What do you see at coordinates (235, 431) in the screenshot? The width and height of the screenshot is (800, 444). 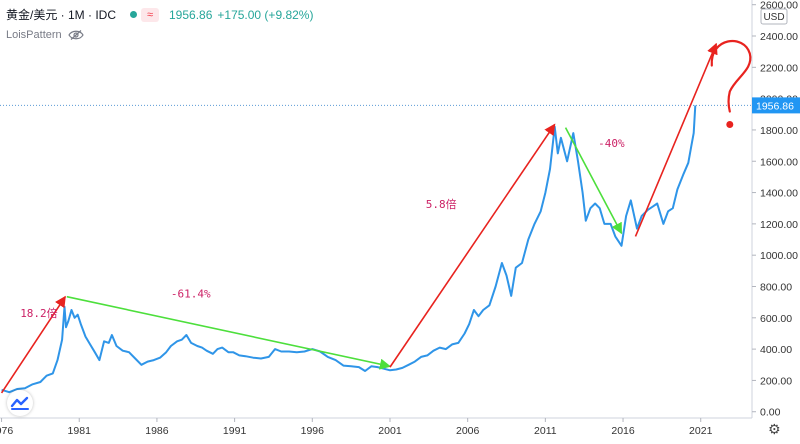 I see `x-tick-label: 1991` at bounding box center [235, 431].